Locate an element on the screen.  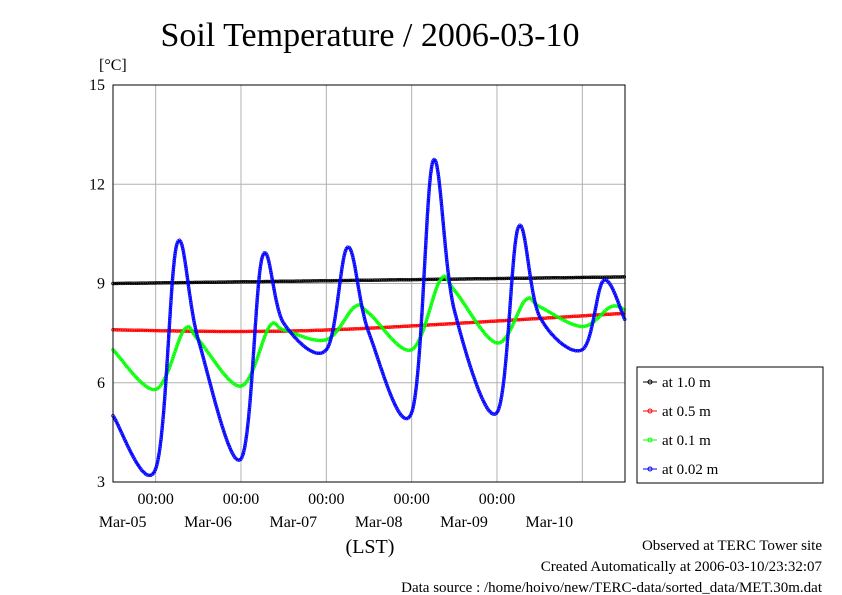
x-tick-time-label: 00:00 is located at coordinates (241, 499).